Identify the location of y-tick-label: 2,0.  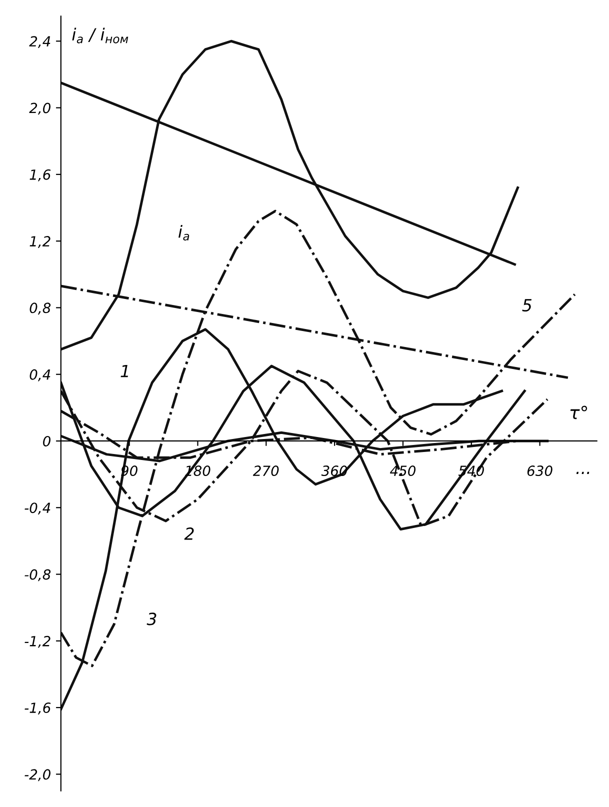
(39, 108).